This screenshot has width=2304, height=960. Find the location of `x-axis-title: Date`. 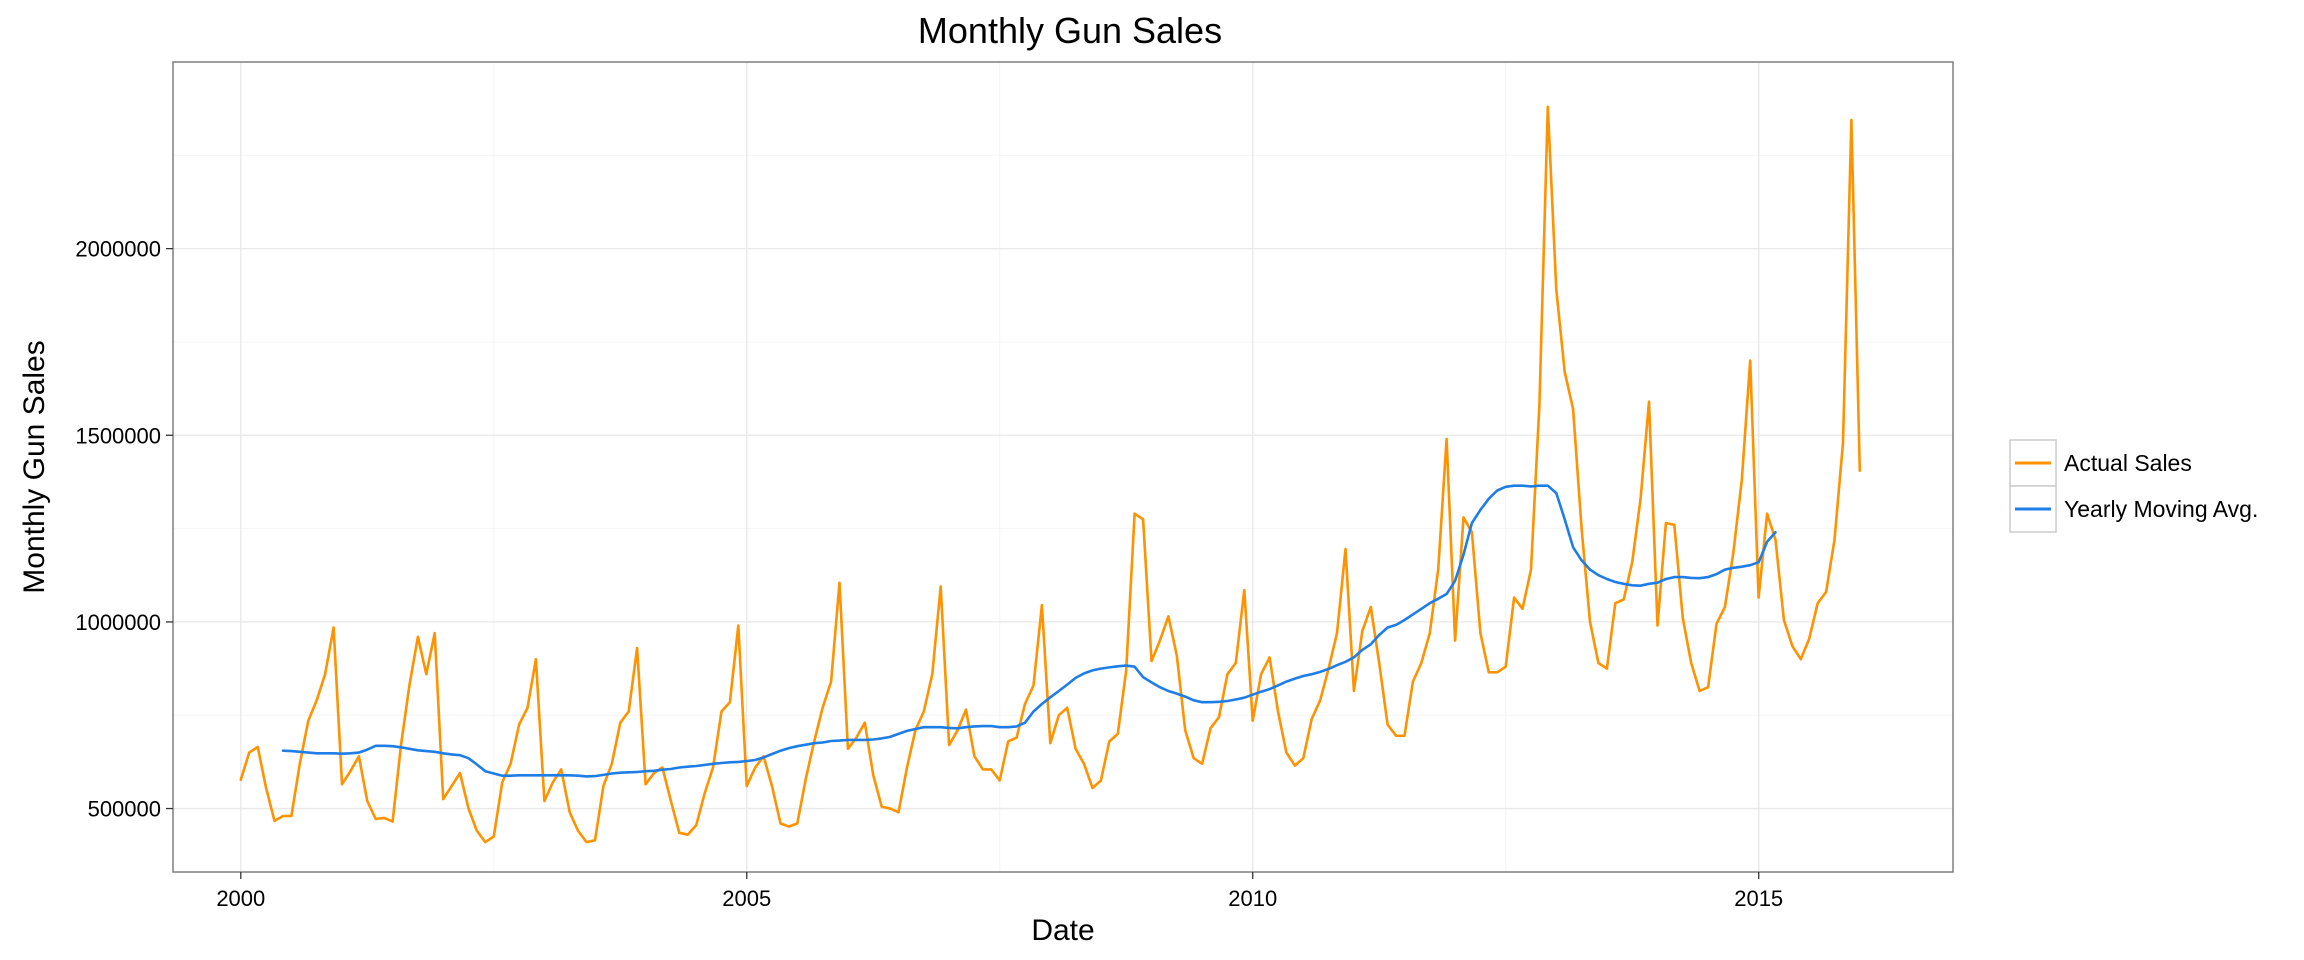

x-axis-title: Date is located at coordinates (1062, 930).